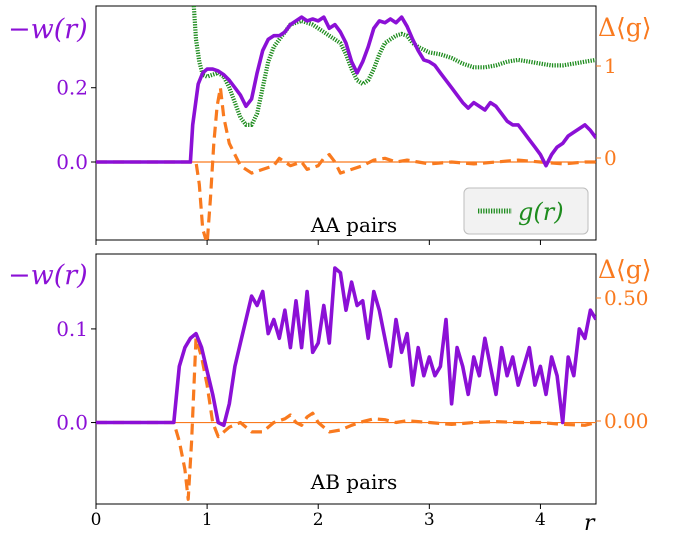 This screenshot has width=676, height=533. I want to click on x-tick-label: 0, so click(96, 520).